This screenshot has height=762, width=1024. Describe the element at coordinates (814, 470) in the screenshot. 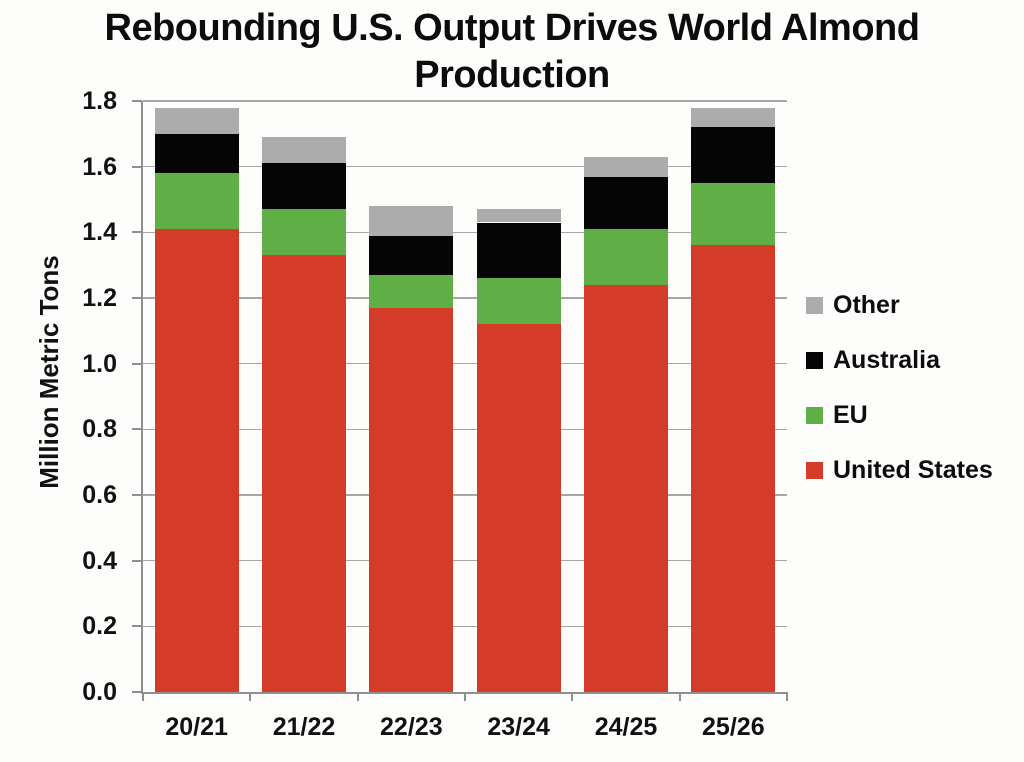

I see `legend-swatch-united-states` at that location.